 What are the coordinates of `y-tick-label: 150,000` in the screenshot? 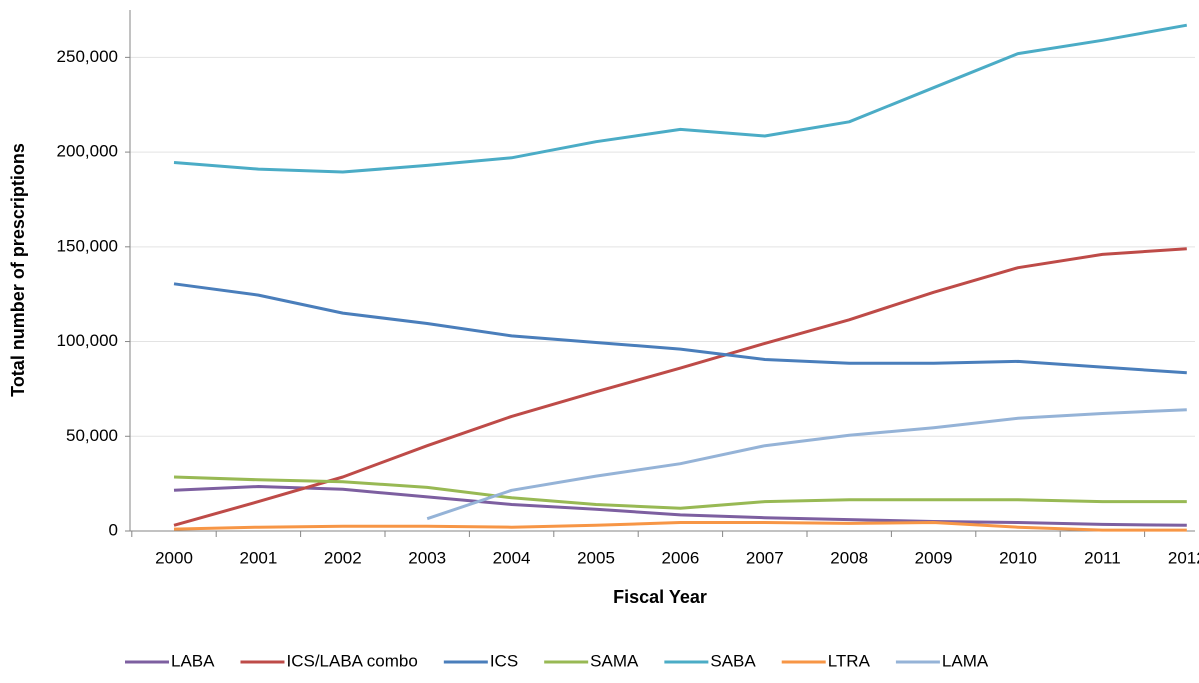 It's located at (87, 245).